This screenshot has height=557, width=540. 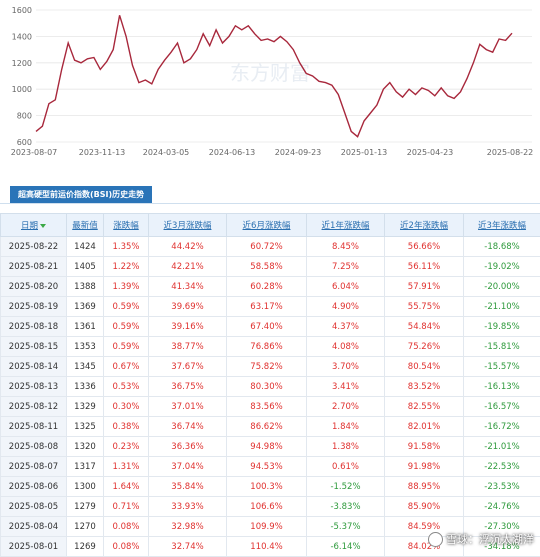 I want to click on date-cell: 2025-08-14, so click(x=34, y=367).